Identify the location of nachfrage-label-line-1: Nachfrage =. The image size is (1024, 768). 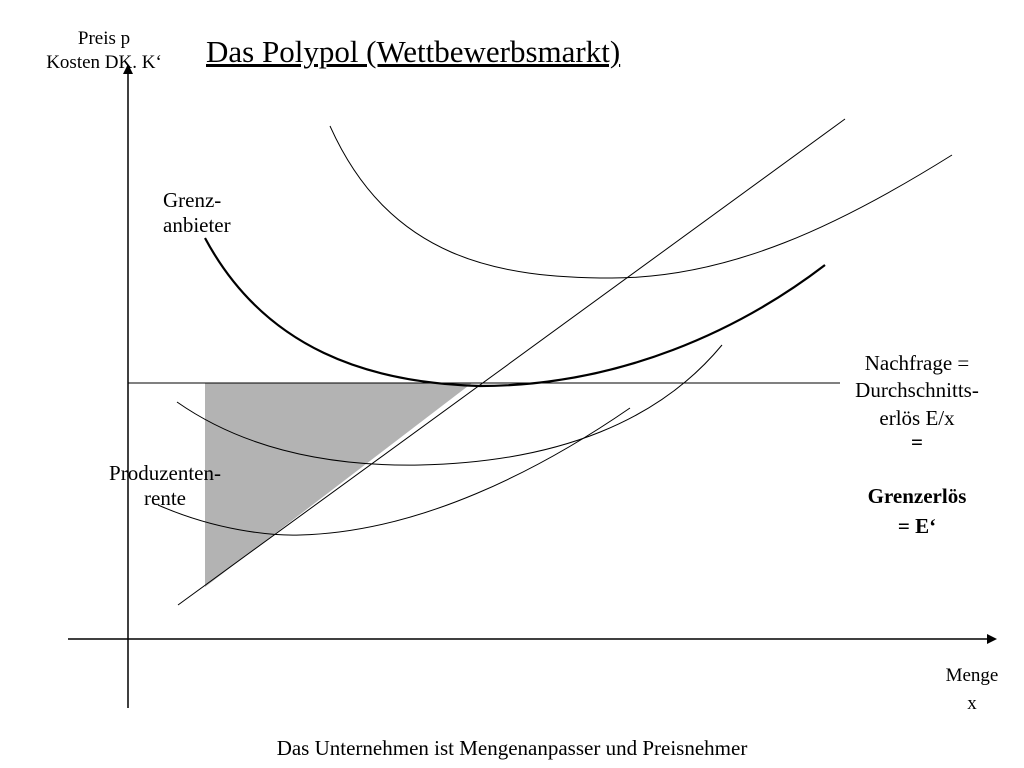
(917, 363).